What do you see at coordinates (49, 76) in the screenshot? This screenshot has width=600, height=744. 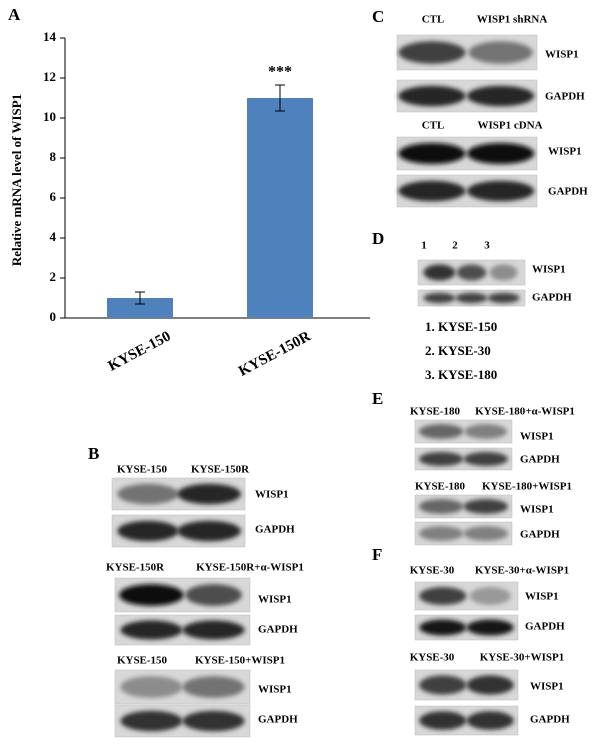 I see `y-tick-label: 12` at bounding box center [49, 76].